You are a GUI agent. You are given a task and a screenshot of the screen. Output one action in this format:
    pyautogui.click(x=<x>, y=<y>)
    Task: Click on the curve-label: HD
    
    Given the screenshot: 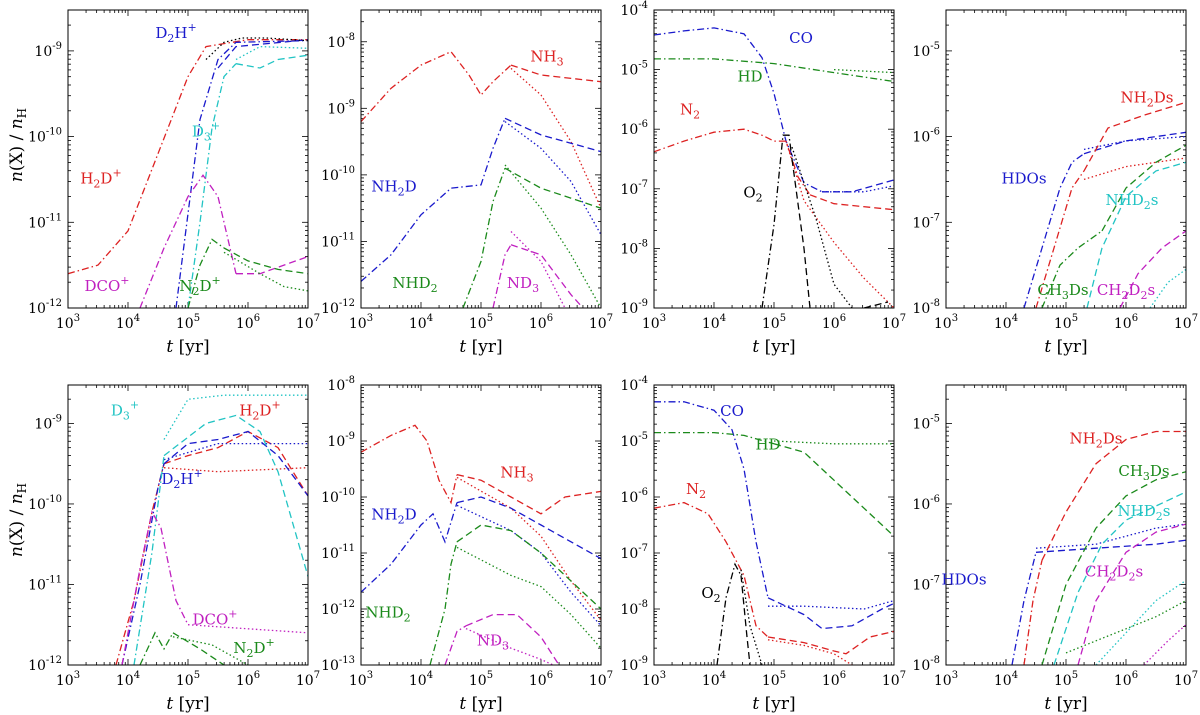 What is the action you would take?
    pyautogui.click(x=767, y=444)
    